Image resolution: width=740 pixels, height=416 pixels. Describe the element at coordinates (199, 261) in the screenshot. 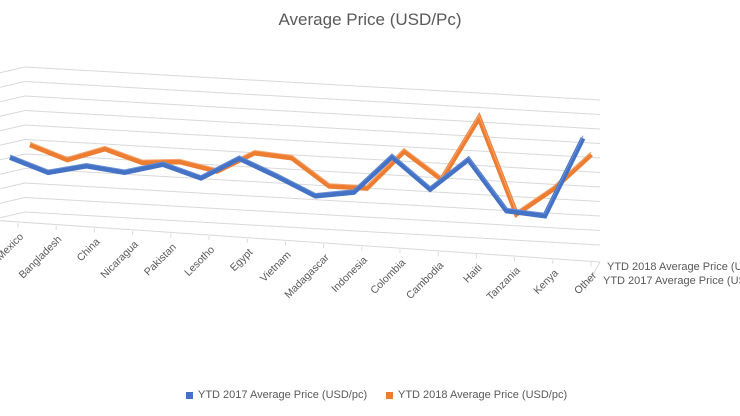

I see `category-label: Lesotho` at that location.